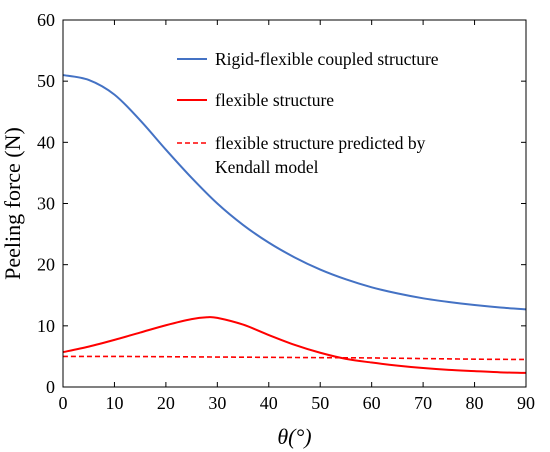 This screenshot has height=452, width=550. Describe the element at coordinates (12, 203) in the screenshot. I see `y-axis-title: Peeling force (N)` at that location.